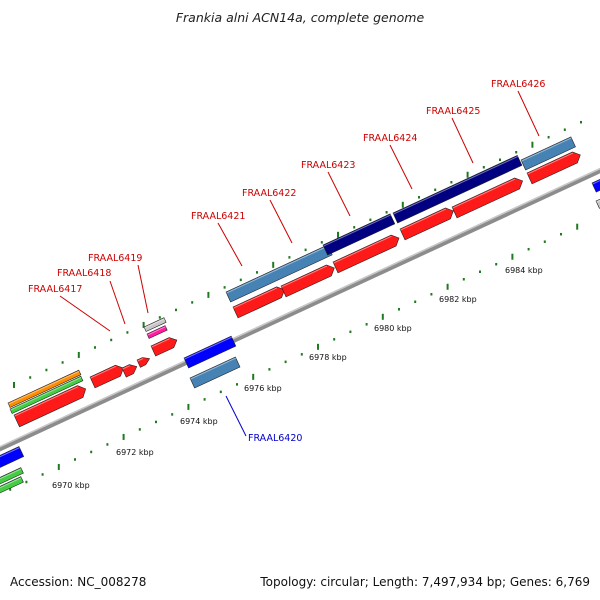 The width and height of the screenshot is (600, 600). I want to click on feature-blue-edge-shine, so click(596, 182).